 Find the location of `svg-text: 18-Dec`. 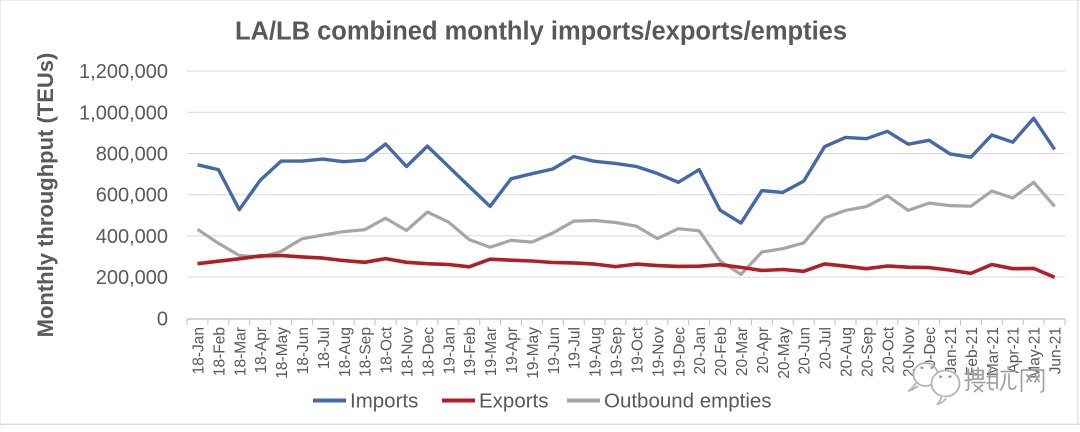

svg-text: 18-Dec is located at coordinates (428, 352).